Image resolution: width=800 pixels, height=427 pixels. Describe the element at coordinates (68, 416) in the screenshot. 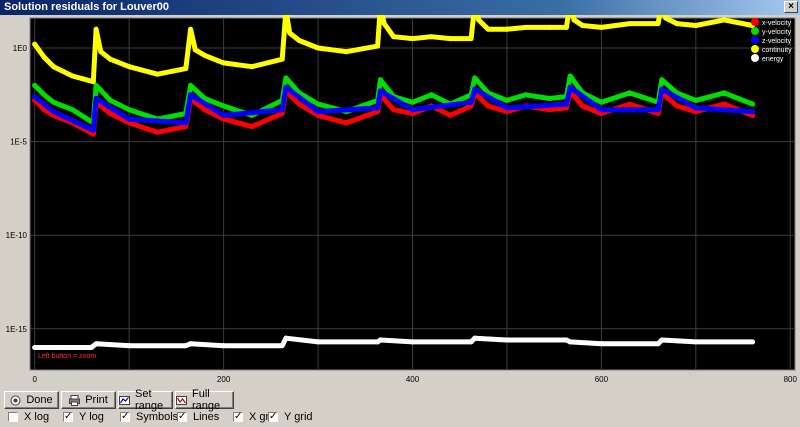

I see `y-log-box: ✓` at that location.